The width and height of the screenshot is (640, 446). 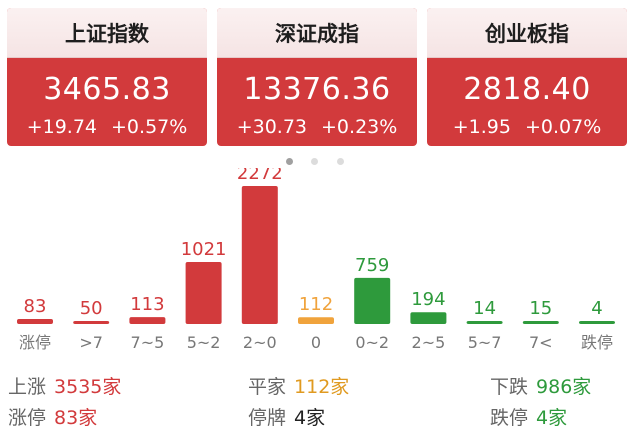 I want to click on bar-value-label: 1021, so click(x=204, y=249).